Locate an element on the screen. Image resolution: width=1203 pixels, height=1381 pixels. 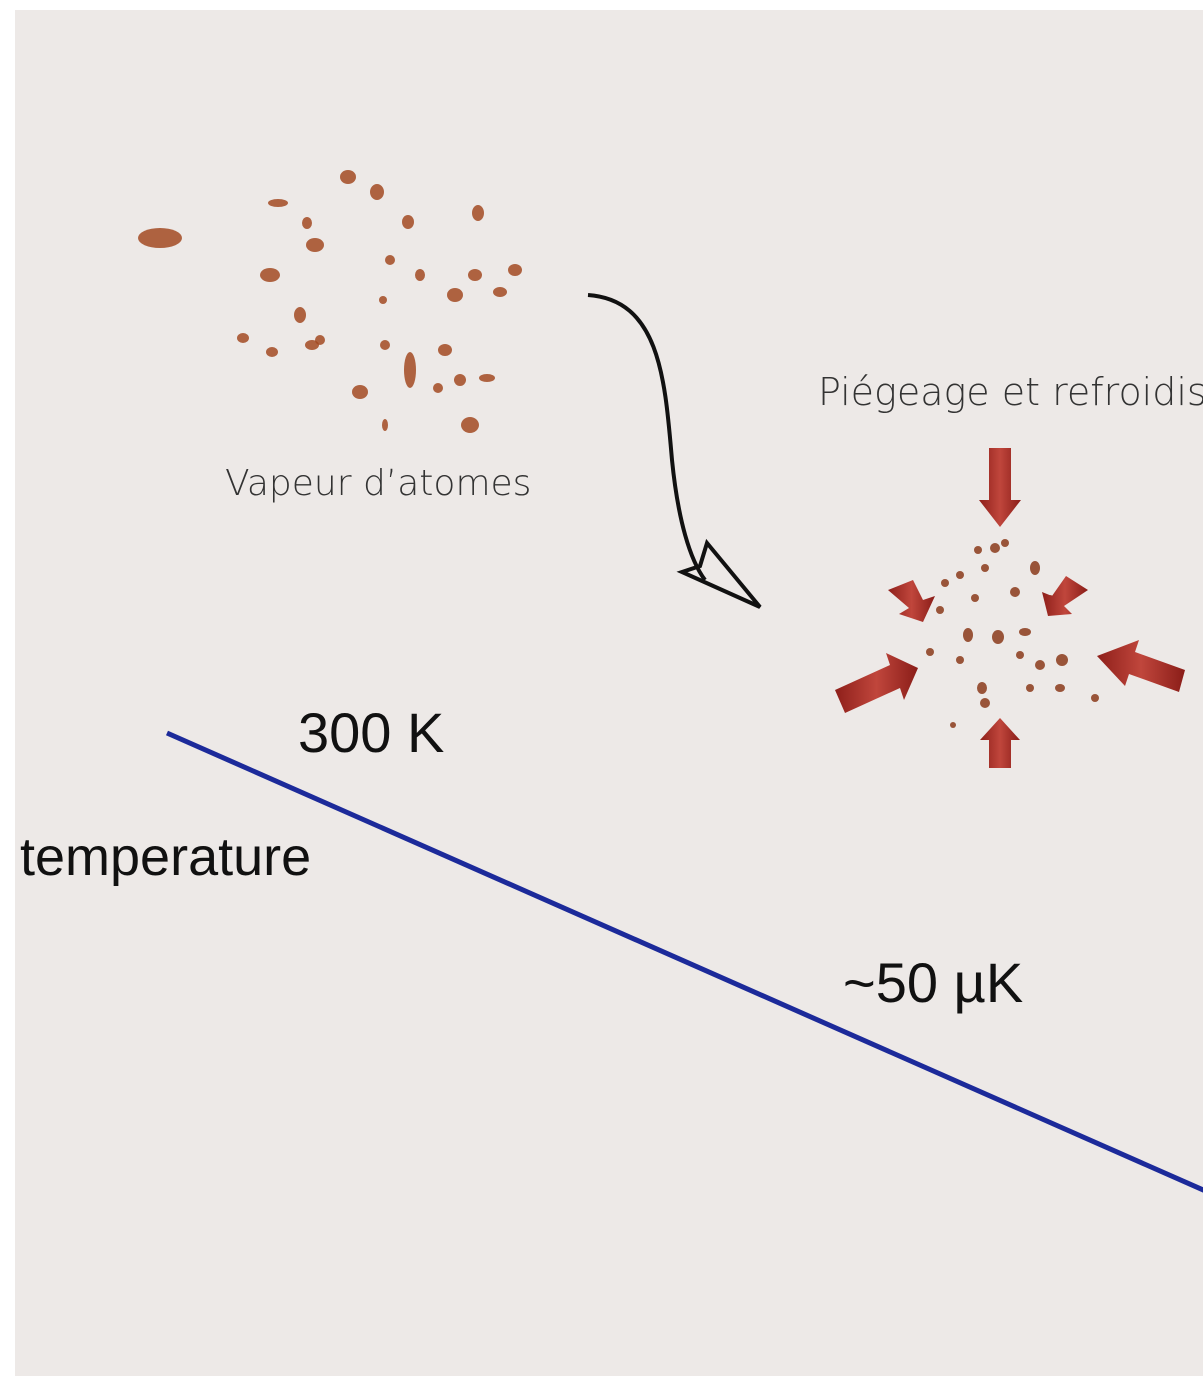
arrow-head is located at coordinates (719, 573).